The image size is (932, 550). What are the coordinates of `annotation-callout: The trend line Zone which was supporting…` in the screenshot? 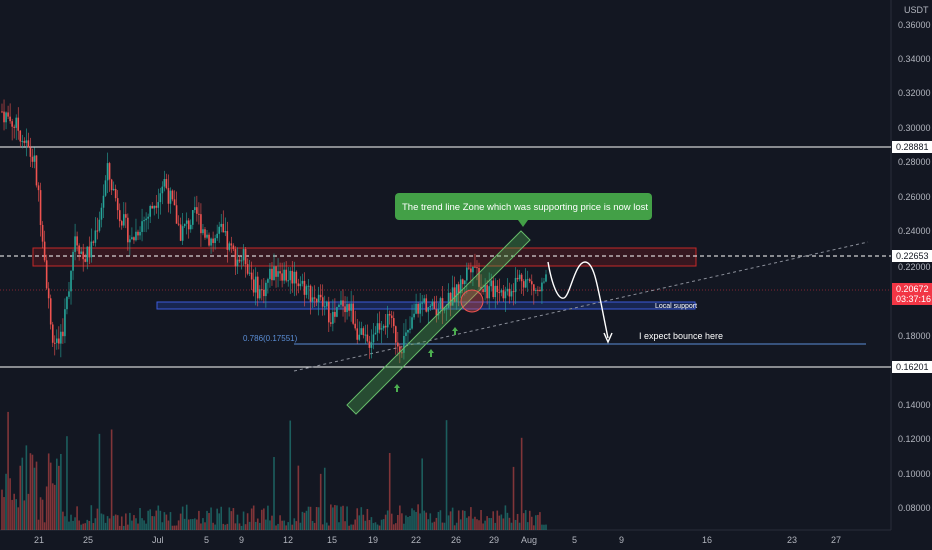 It's located at (523, 210).